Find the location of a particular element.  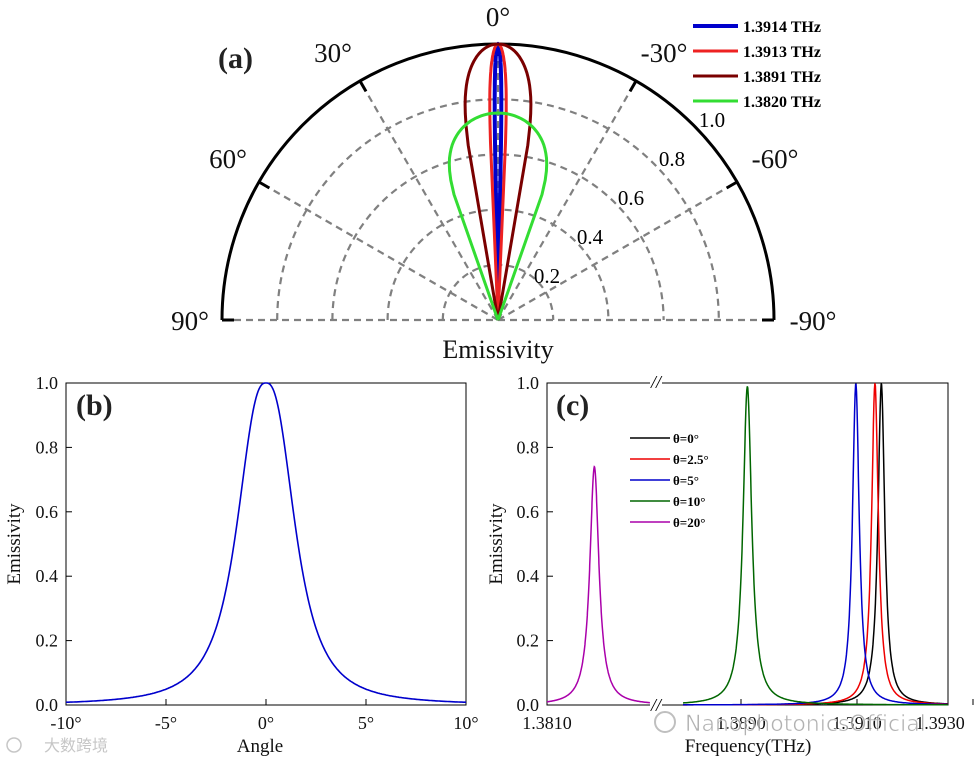

panel-c-legend-label-3: θ=10° is located at coordinates (689, 501).